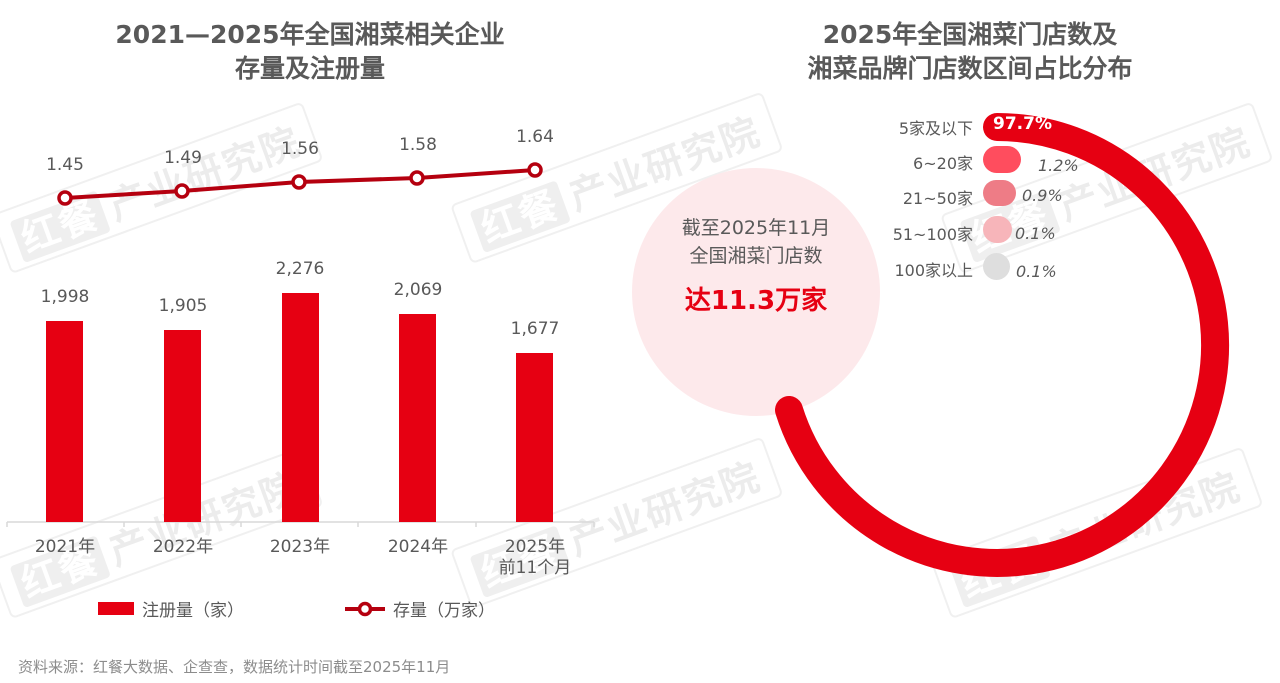 The image size is (1280, 683). Describe the element at coordinates (996, 266) in the screenshot. I see `radial-bar-100-plus` at that location.